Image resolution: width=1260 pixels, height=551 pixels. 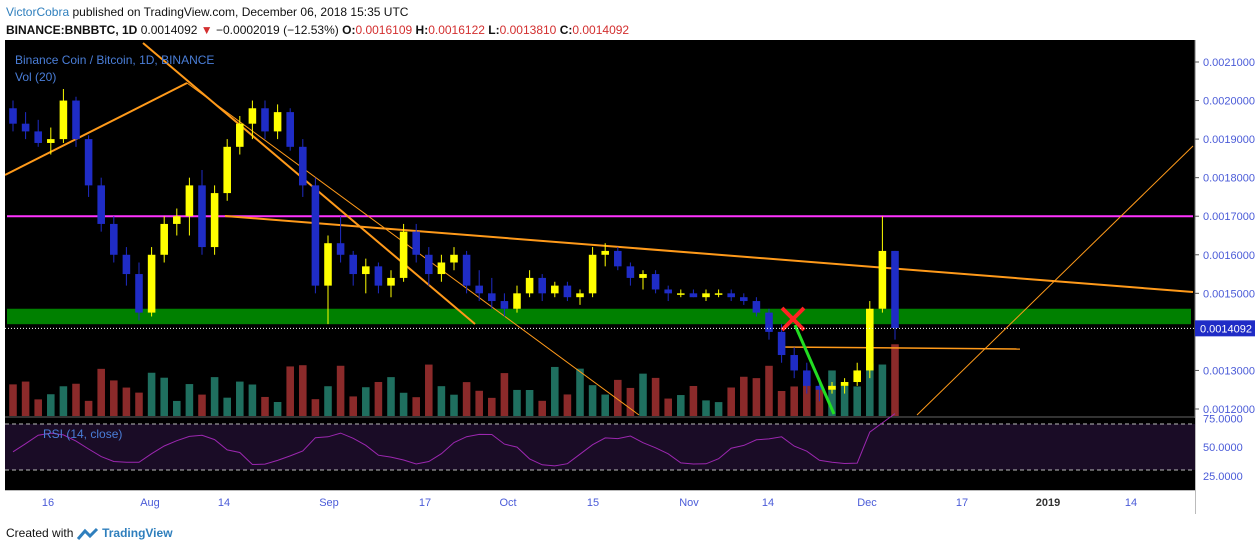 What do you see at coordinates (38, 12) in the screenshot?
I see `author-link: VictorCobra` at bounding box center [38, 12].